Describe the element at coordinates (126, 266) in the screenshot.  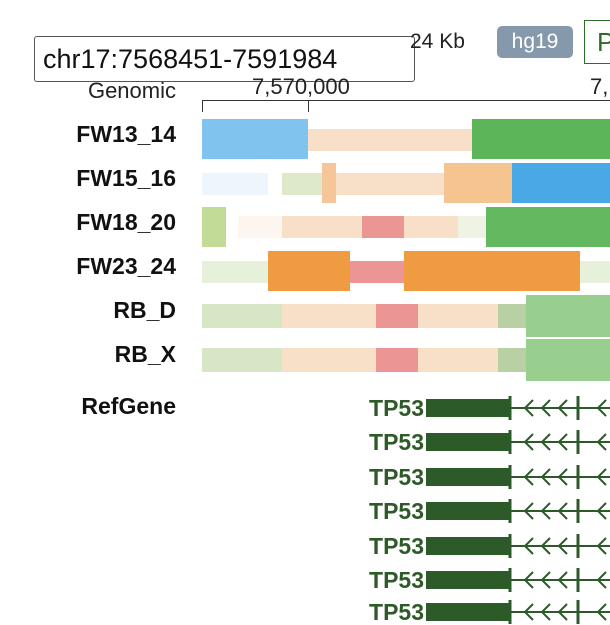
I see `track-label-fw23-24: FW23_24` at that location.